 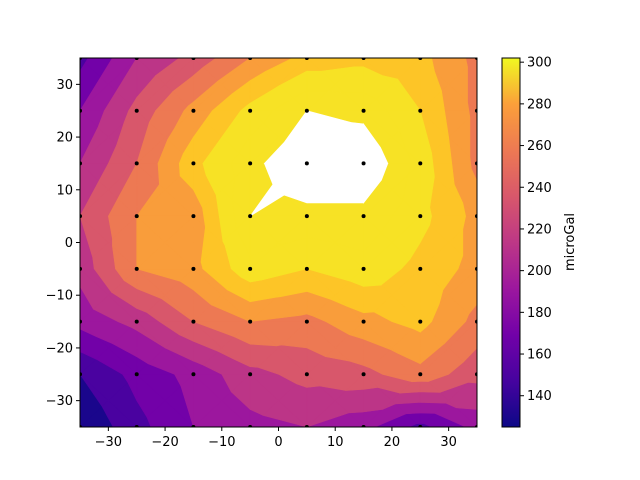 What do you see at coordinates (278, 442) in the screenshot?
I see `x-tick-label: 0` at bounding box center [278, 442].